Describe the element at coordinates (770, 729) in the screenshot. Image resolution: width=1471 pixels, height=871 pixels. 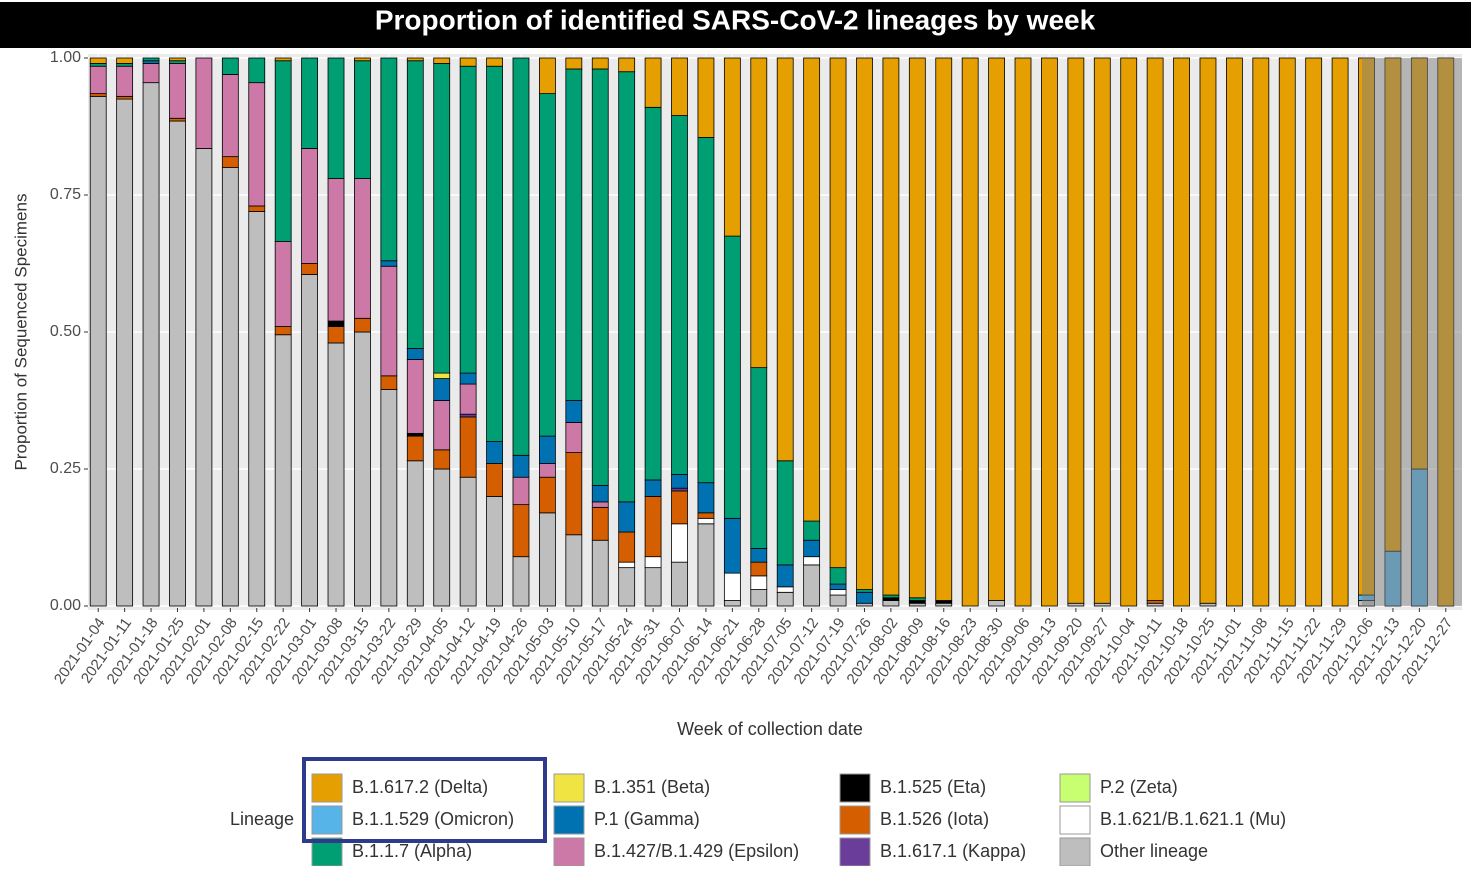
I see `x-axis-label: Week of collection date` at that location.